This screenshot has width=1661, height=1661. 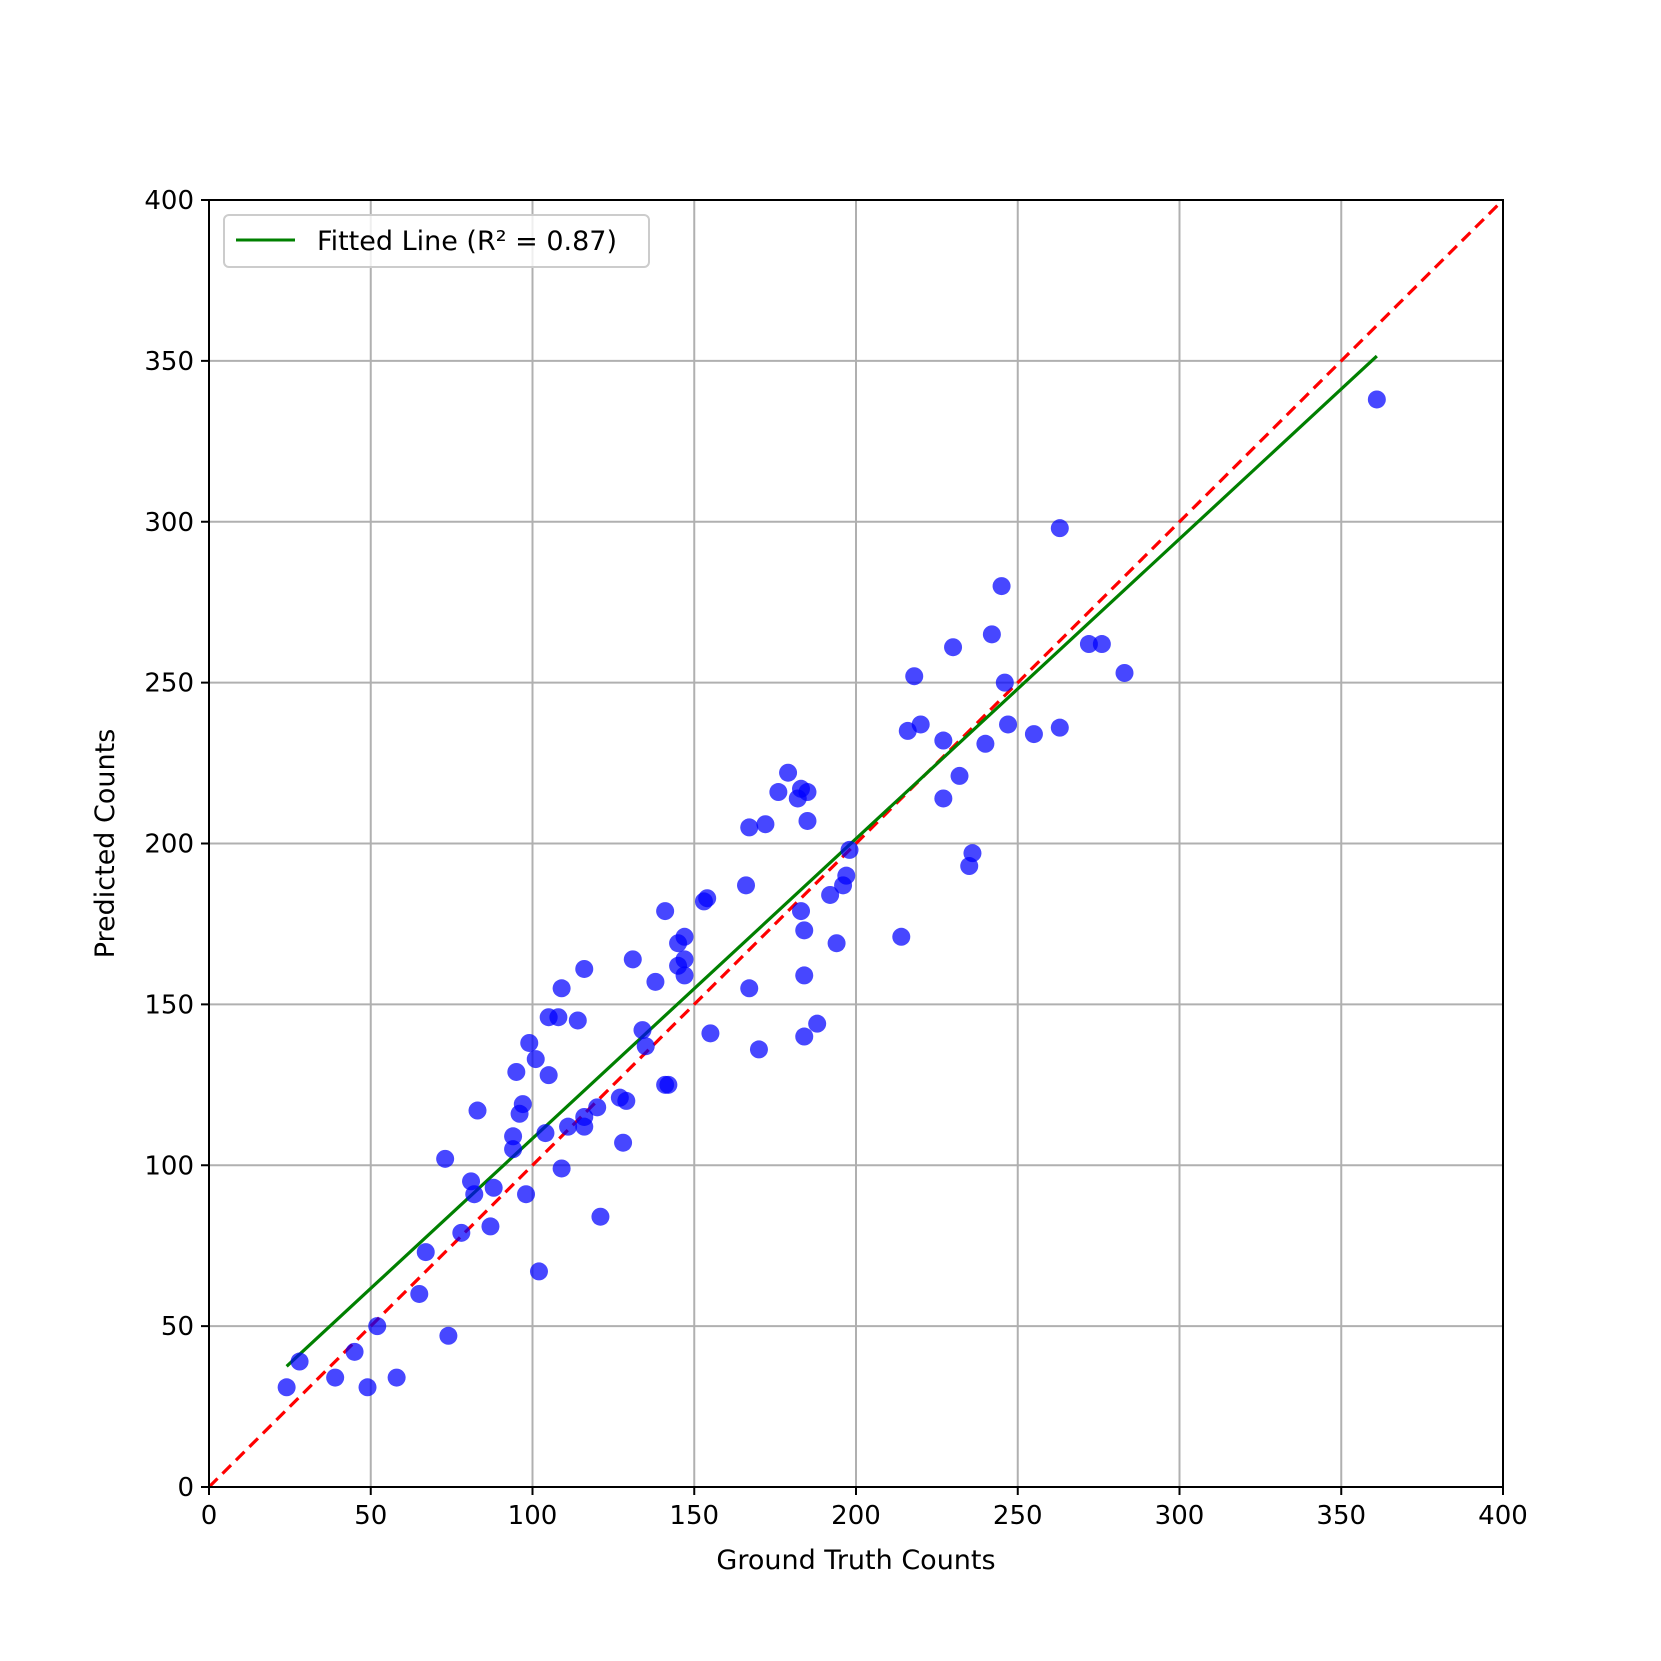 I want to click on y-axis-title: Predicted Counts, so click(x=105, y=844).